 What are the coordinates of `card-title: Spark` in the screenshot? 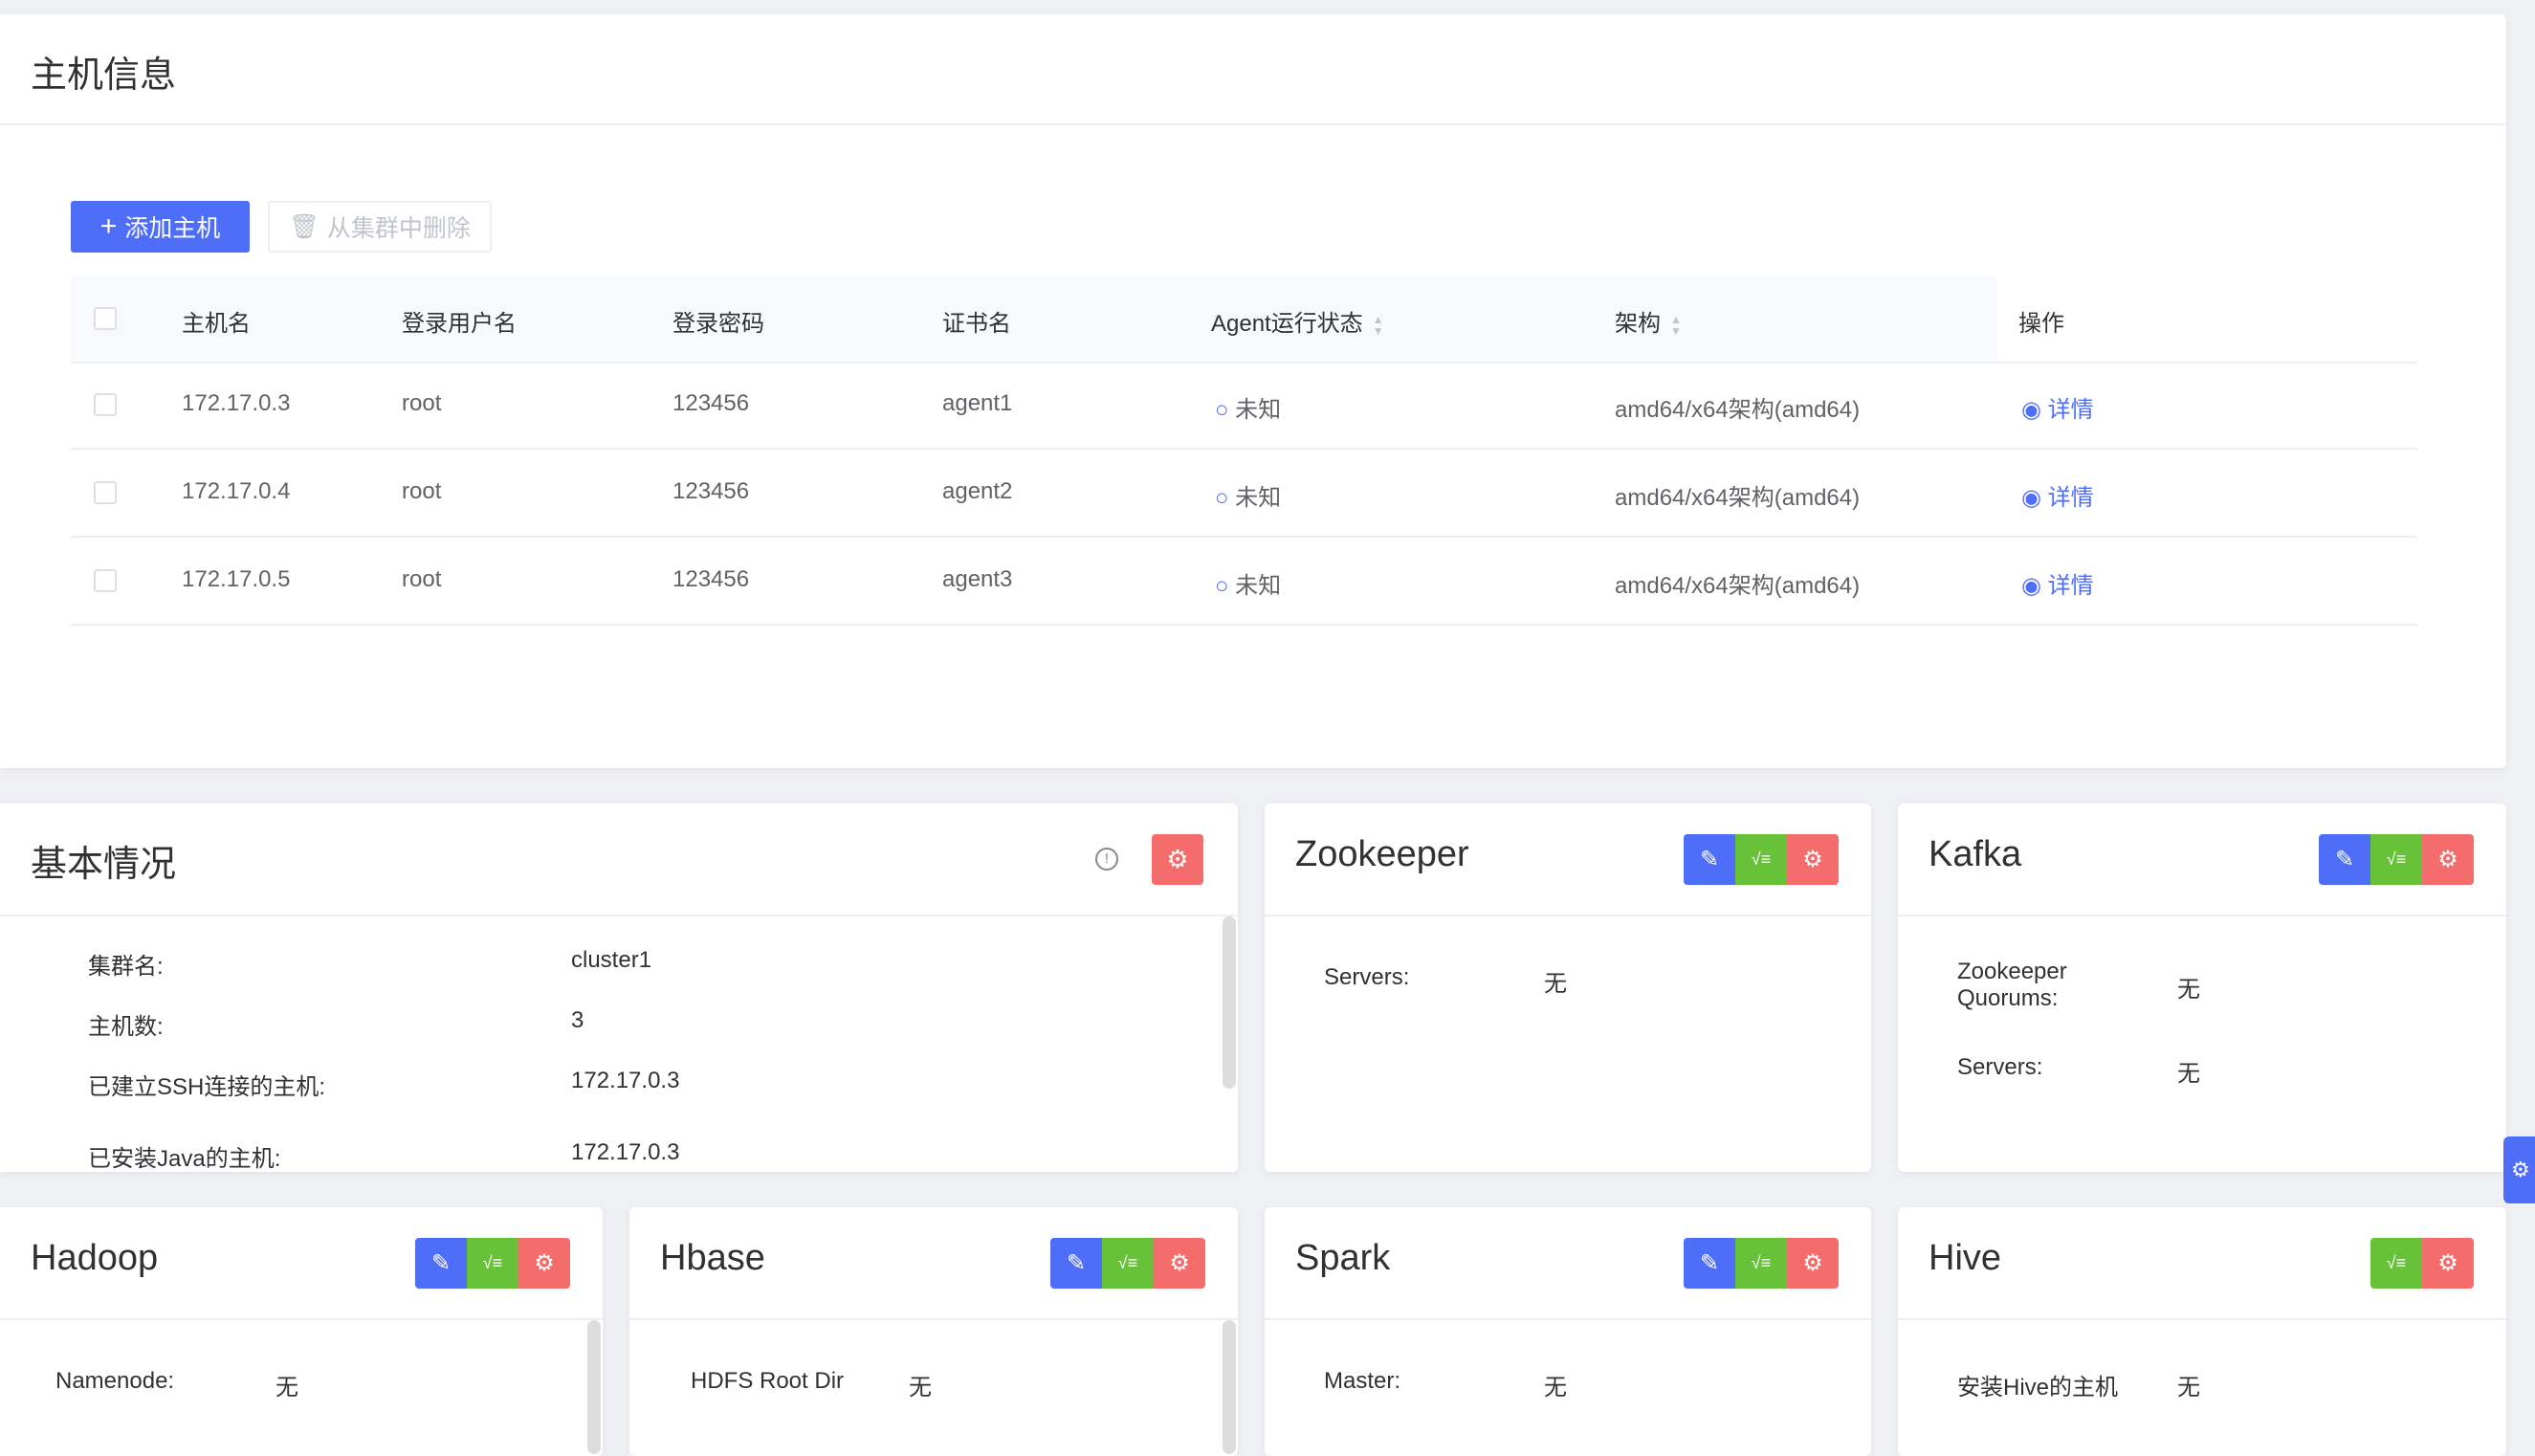 It's located at (1343, 1258).